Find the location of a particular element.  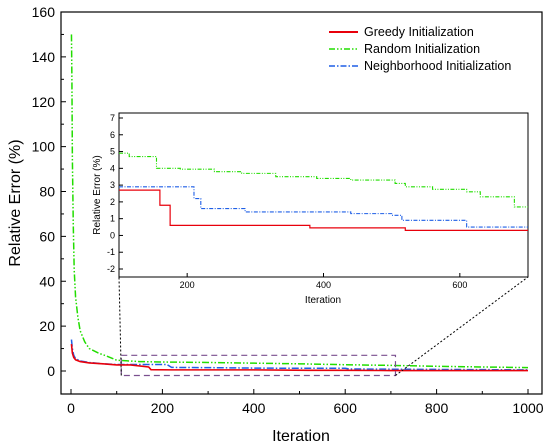

inset-y-tick-label: -2 is located at coordinates (111, 269).